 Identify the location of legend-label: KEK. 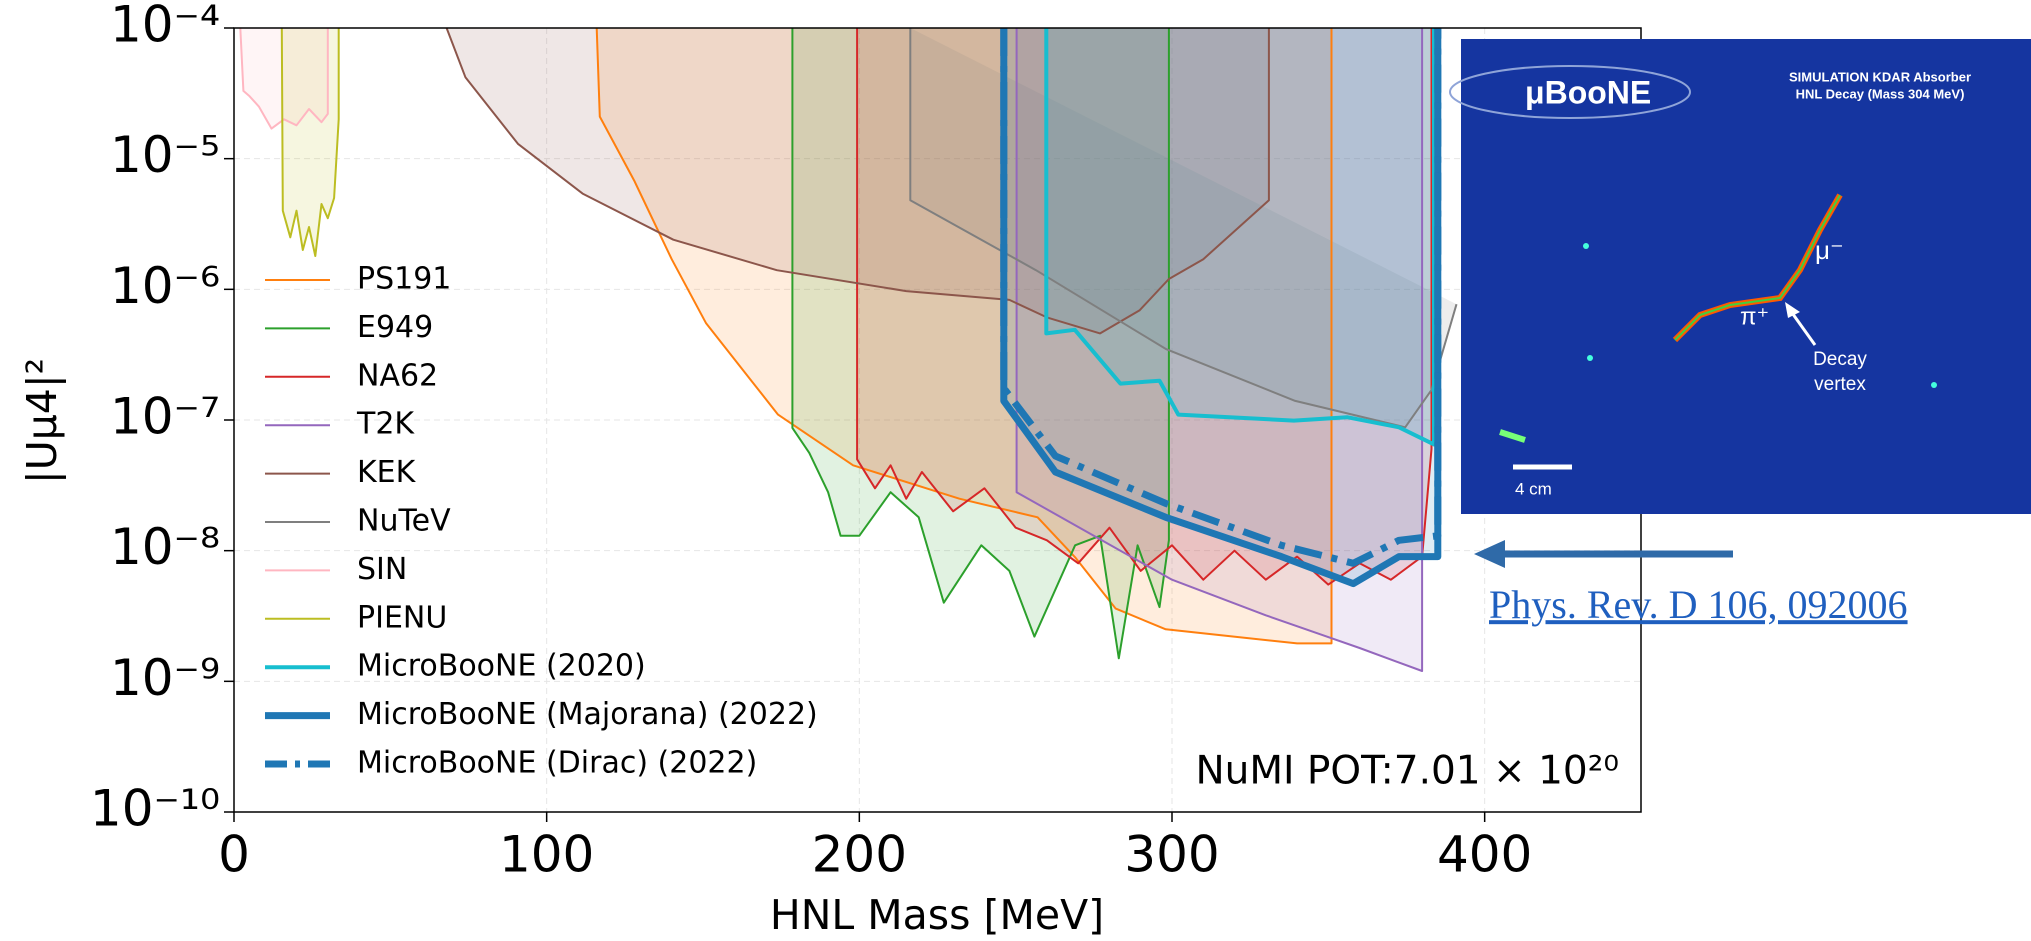
(387, 472).